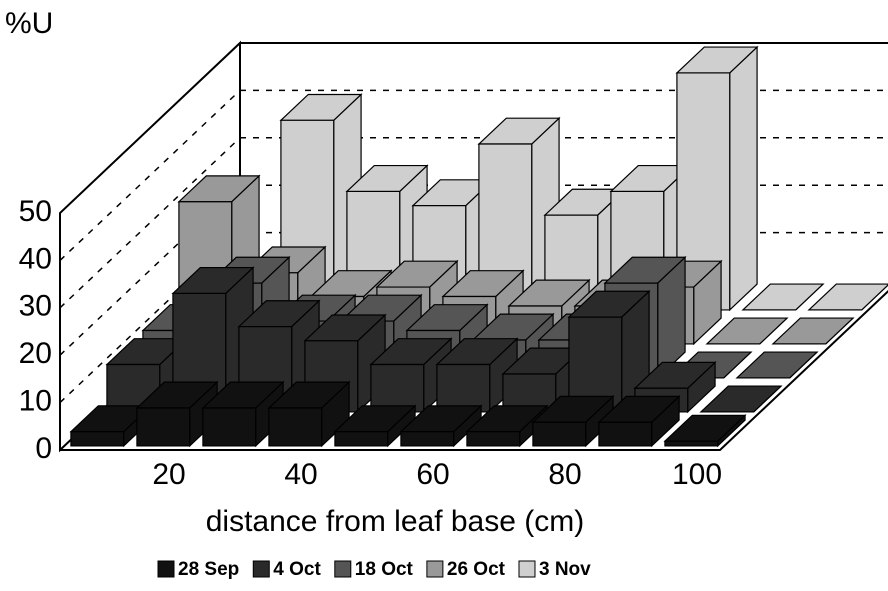 This screenshot has height=591, width=888. I want to click on x-tick-label: 20, so click(168, 474).